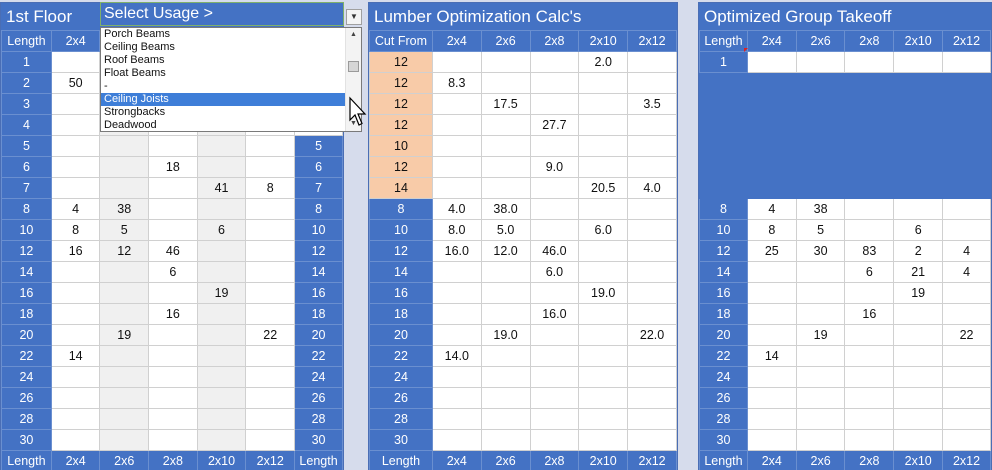  I want to click on usage-select: Select Usage >, so click(222, 14).